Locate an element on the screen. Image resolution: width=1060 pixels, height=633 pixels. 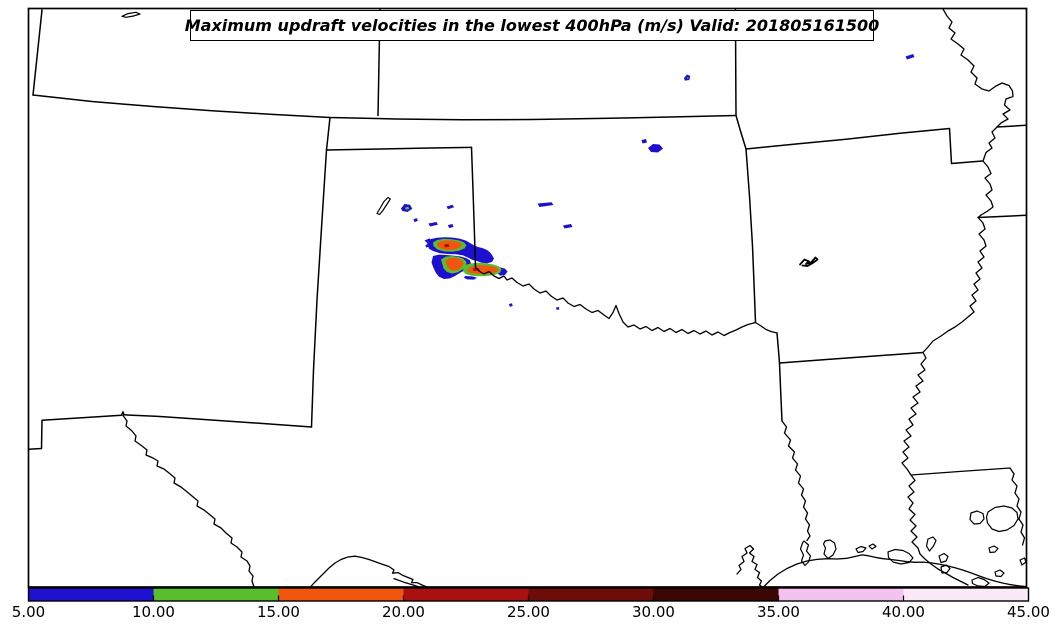
calcasieu-lake-outline is located at coordinates (829, 549).